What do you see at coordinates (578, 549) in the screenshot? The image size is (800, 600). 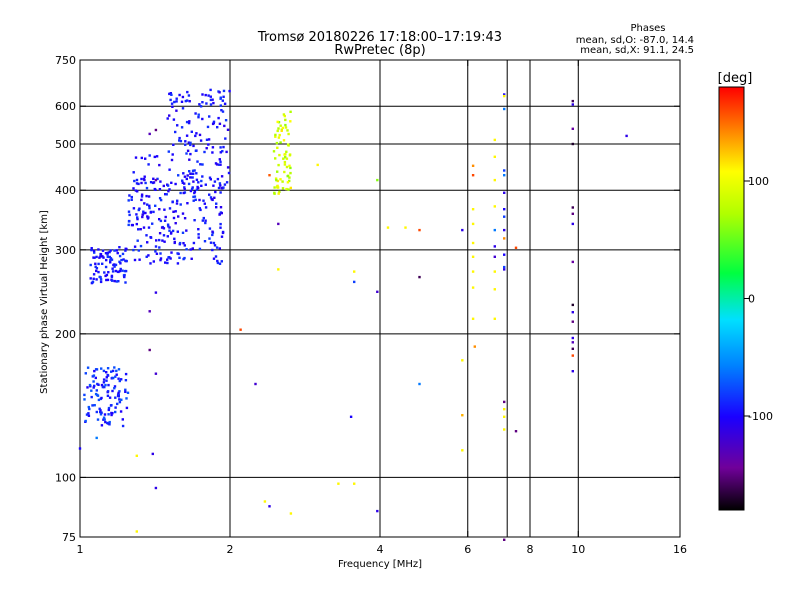 I see `x-tick-label: 10` at bounding box center [578, 549].